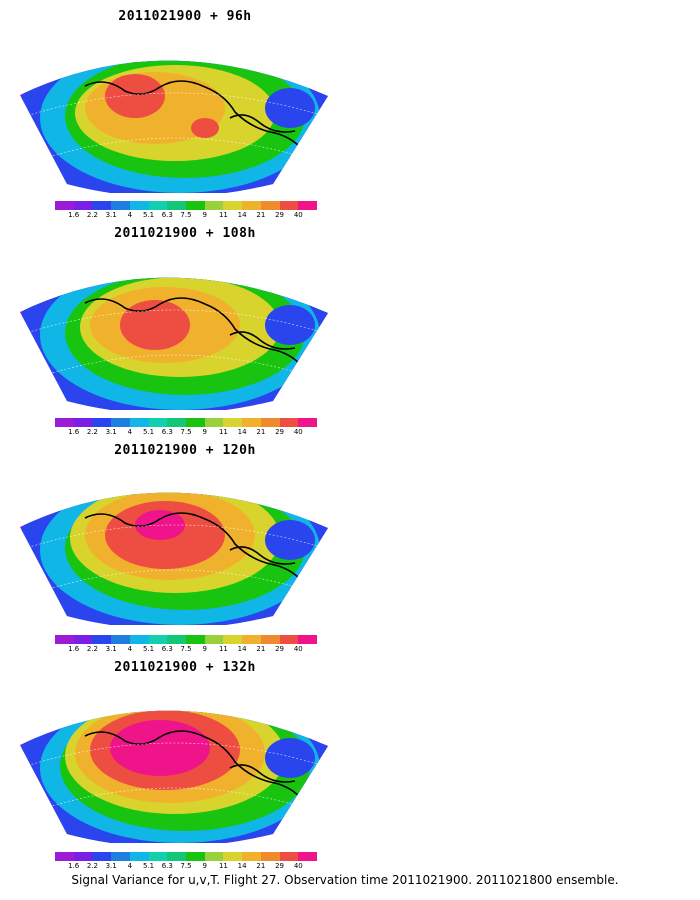  I want to click on panel-title-1: 2011021900 + 96h, so click(185, 16).